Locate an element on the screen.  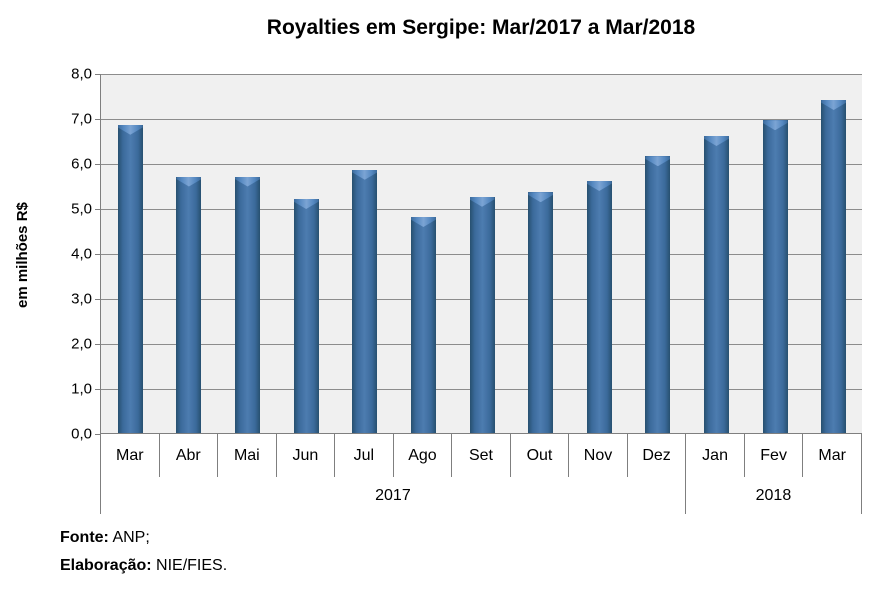
elaboration-line: Elaboração: NIE/FIES. is located at coordinates (143, 566).